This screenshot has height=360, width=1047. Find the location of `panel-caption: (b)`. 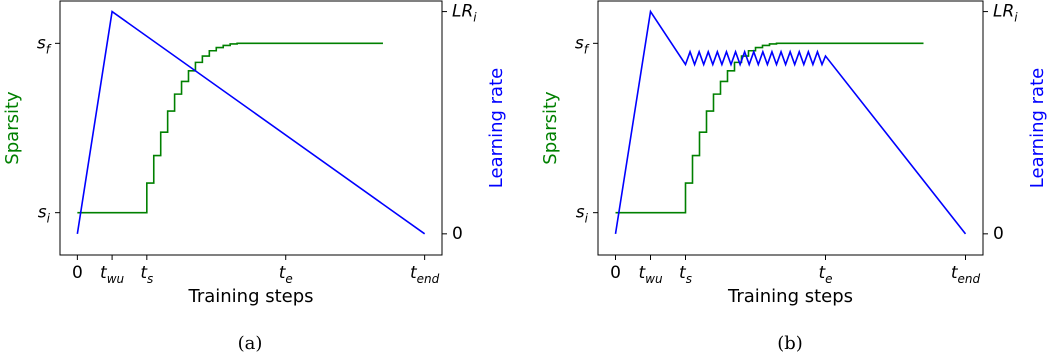

panel-caption: (b) is located at coordinates (790, 343).